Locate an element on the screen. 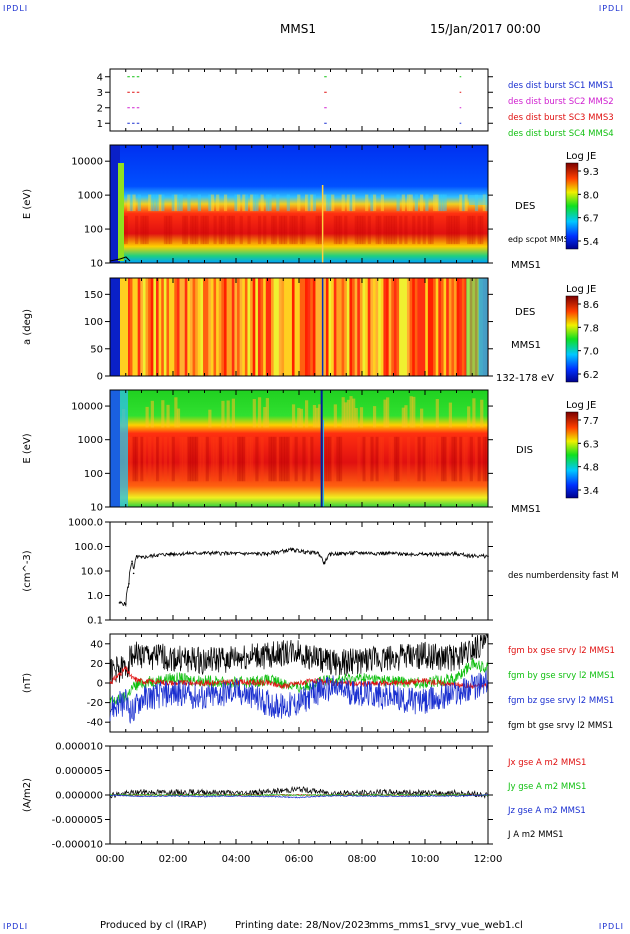  corner-label-top-right: IPDLI is located at coordinates (611, 8).